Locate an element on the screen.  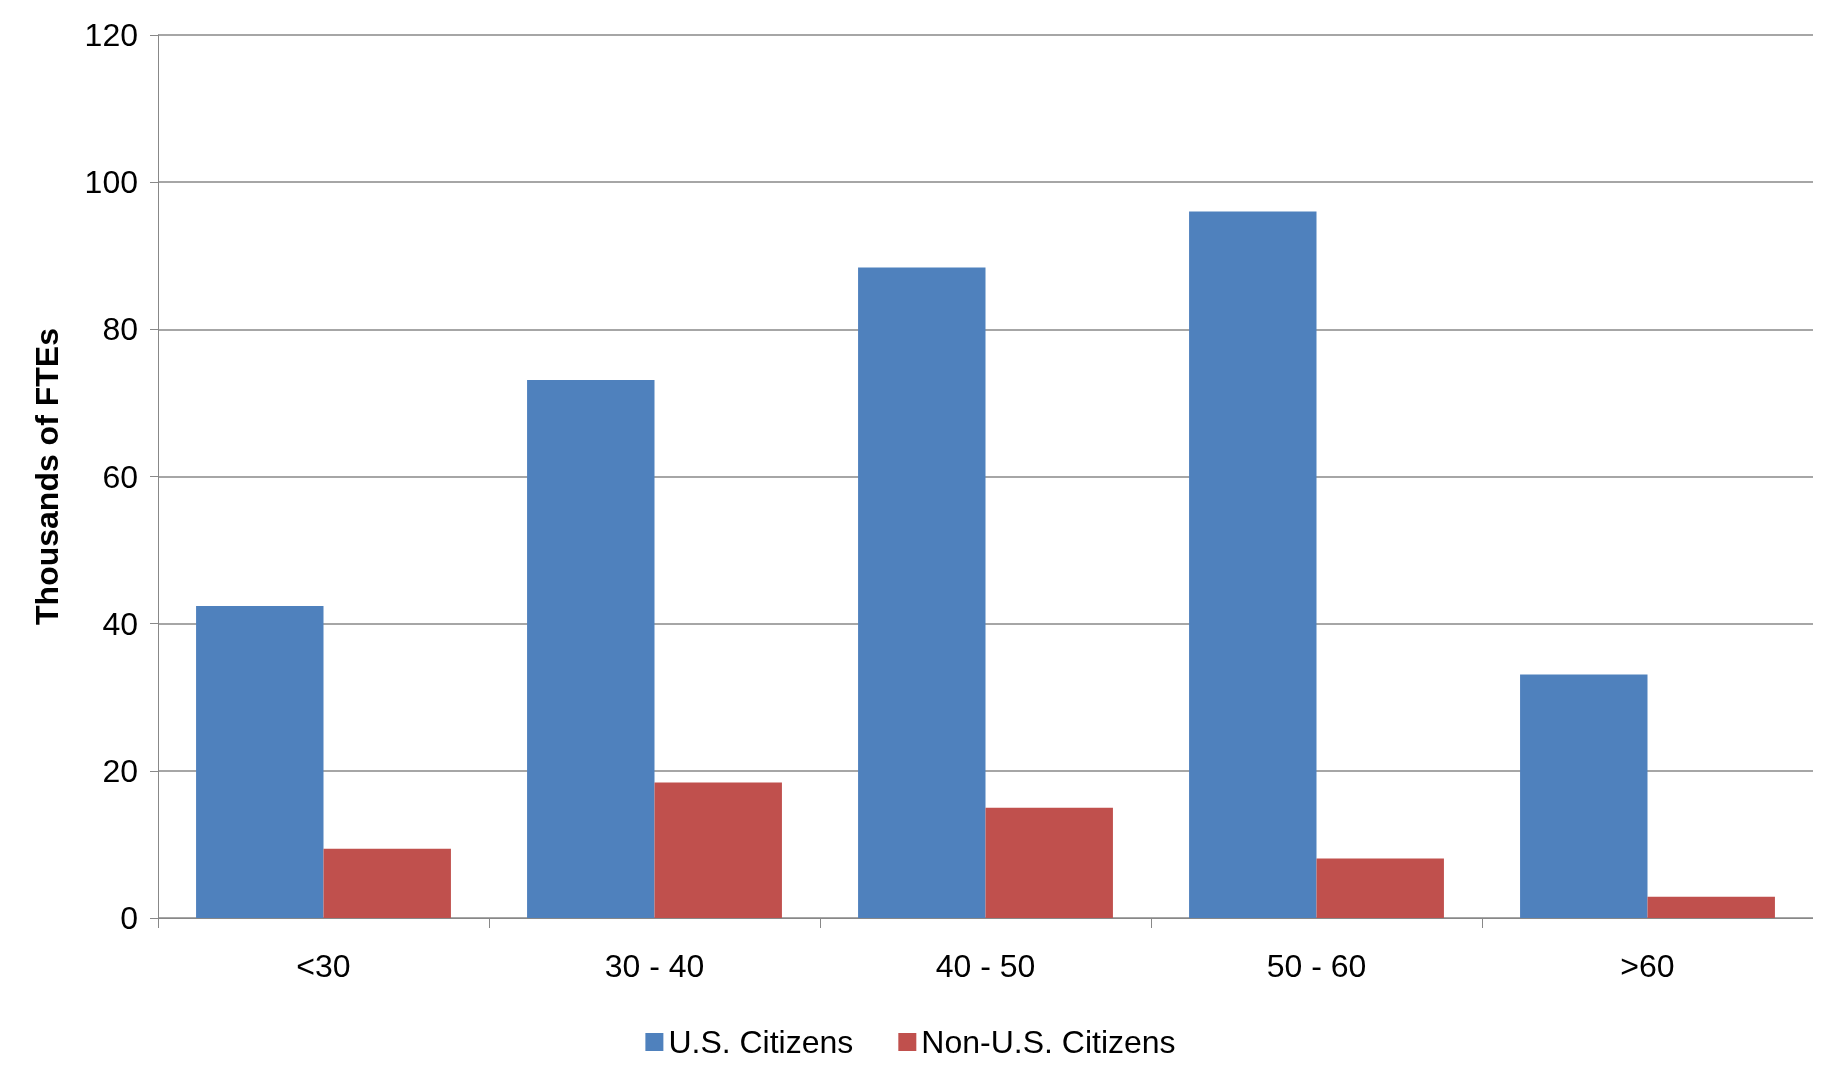
y-tick-label: 0 is located at coordinates (129, 918).